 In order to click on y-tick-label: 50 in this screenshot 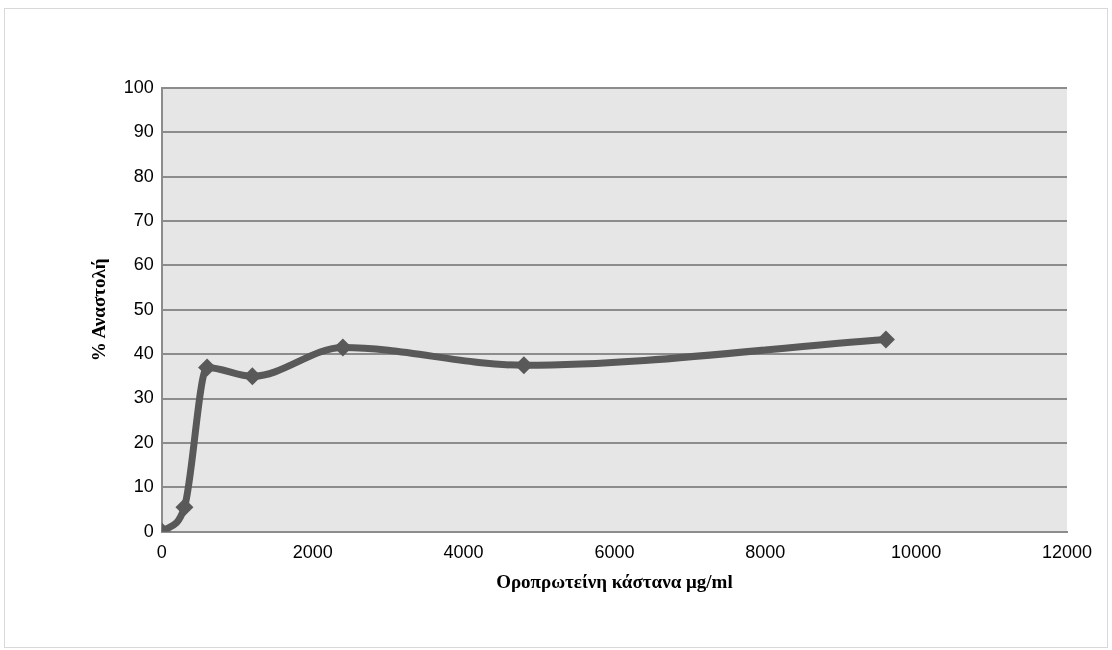, I will do `click(143, 308)`.